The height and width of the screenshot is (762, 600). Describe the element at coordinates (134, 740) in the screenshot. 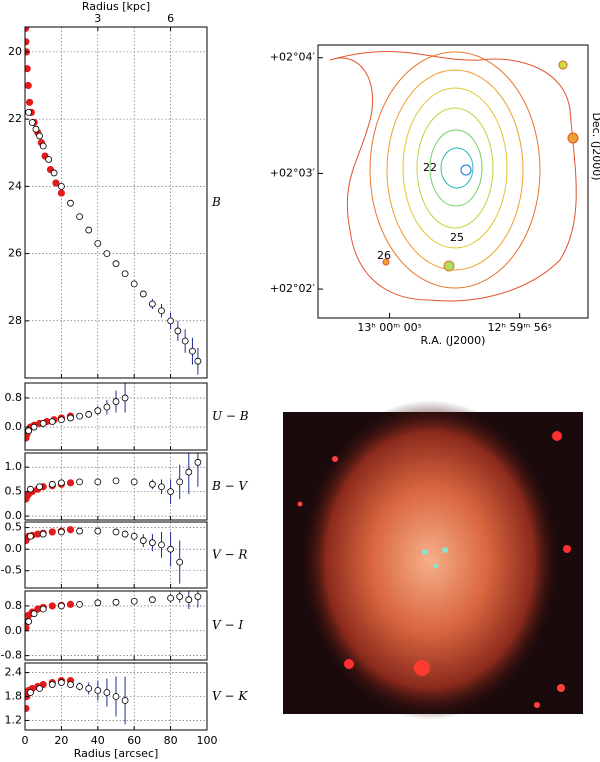

I see `x-tick-label: 60` at that location.